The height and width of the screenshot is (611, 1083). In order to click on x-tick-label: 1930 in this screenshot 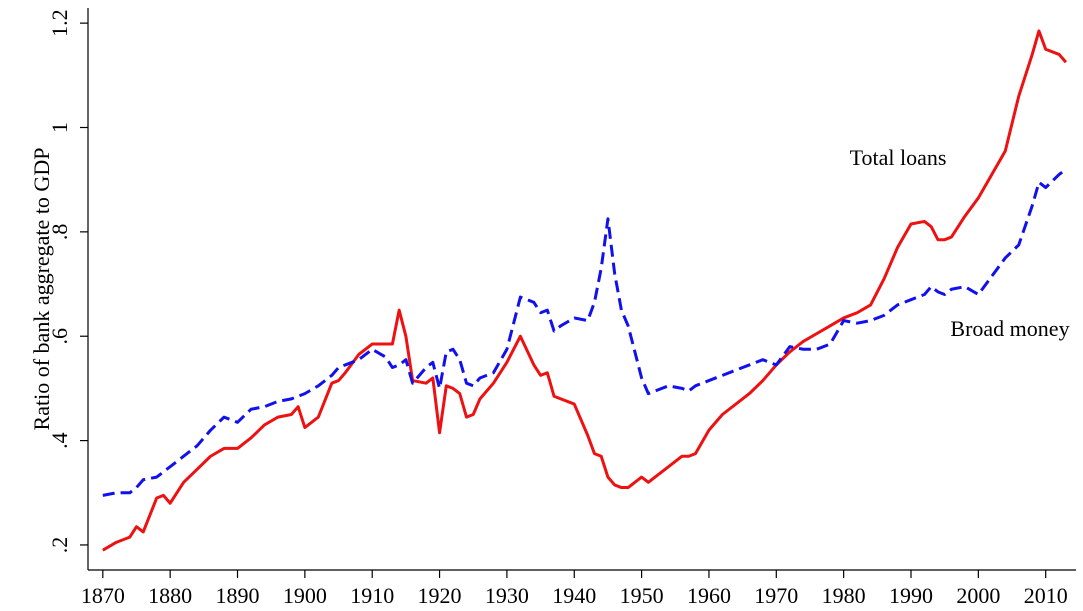, I will do `click(507, 595)`.